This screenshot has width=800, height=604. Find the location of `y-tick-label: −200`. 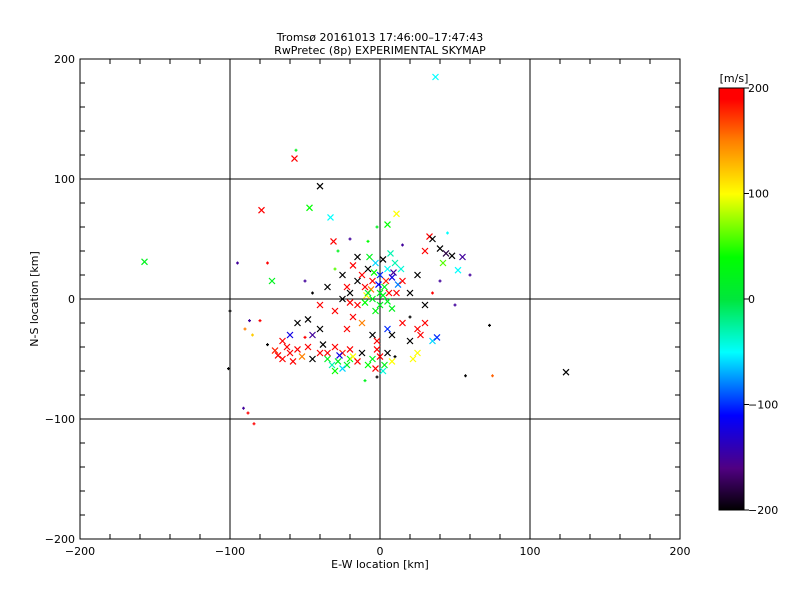

y-tick-label: −200 is located at coordinates (60, 539).